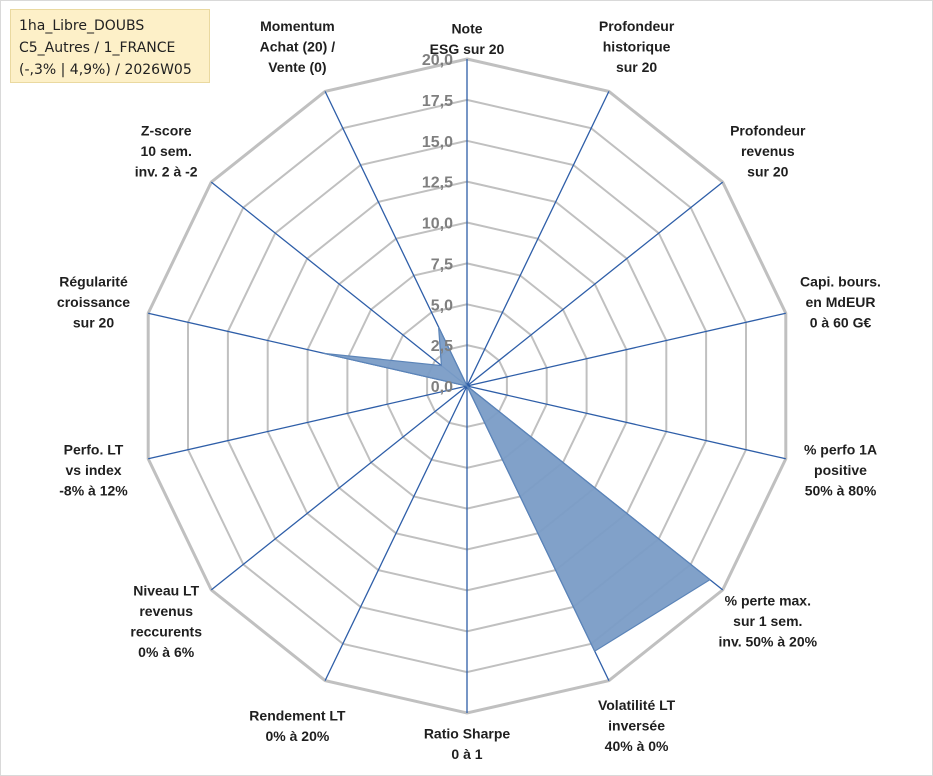  Describe the element at coordinates (297, 715) in the screenshot. I see `axis-label-line: Rendement LT` at that location.